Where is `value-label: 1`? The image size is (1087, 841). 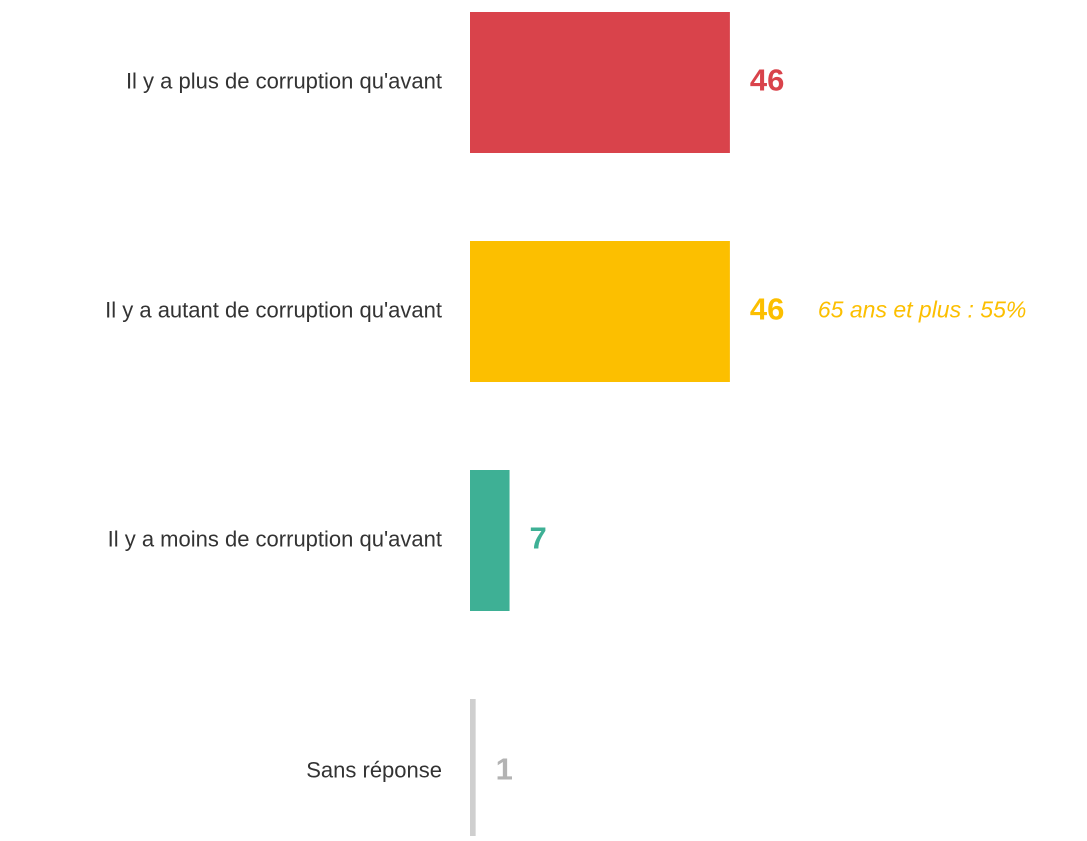
value-label: 1 is located at coordinates (504, 769).